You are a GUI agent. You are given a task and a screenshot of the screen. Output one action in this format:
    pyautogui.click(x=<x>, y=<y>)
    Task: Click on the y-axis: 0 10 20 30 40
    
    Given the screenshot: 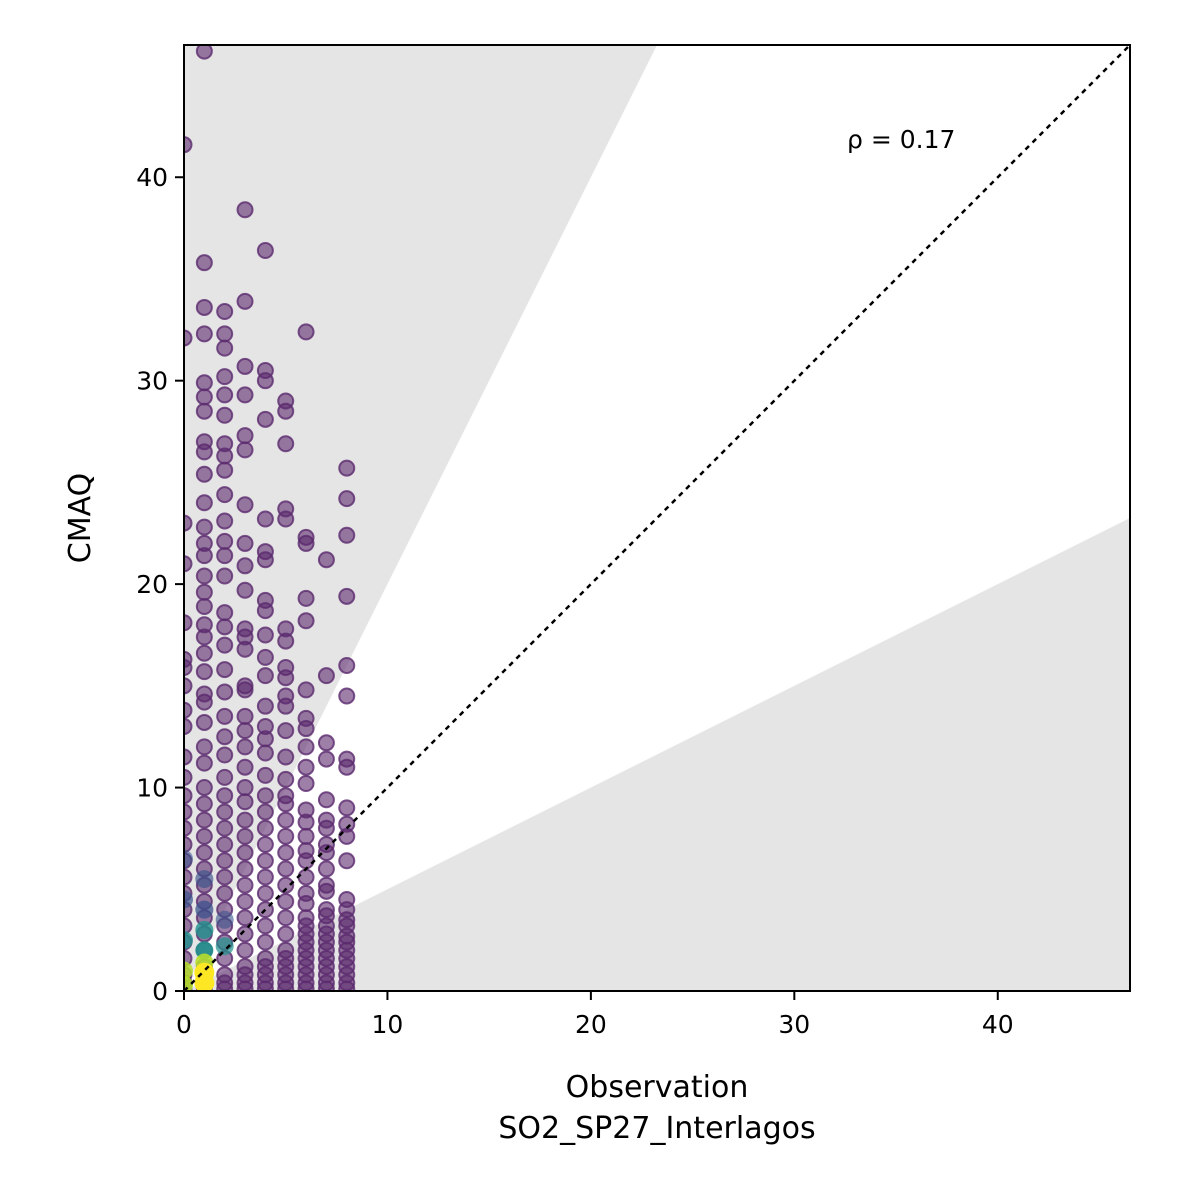 What is the action you would take?
    pyautogui.click(x=160, y=584)
    